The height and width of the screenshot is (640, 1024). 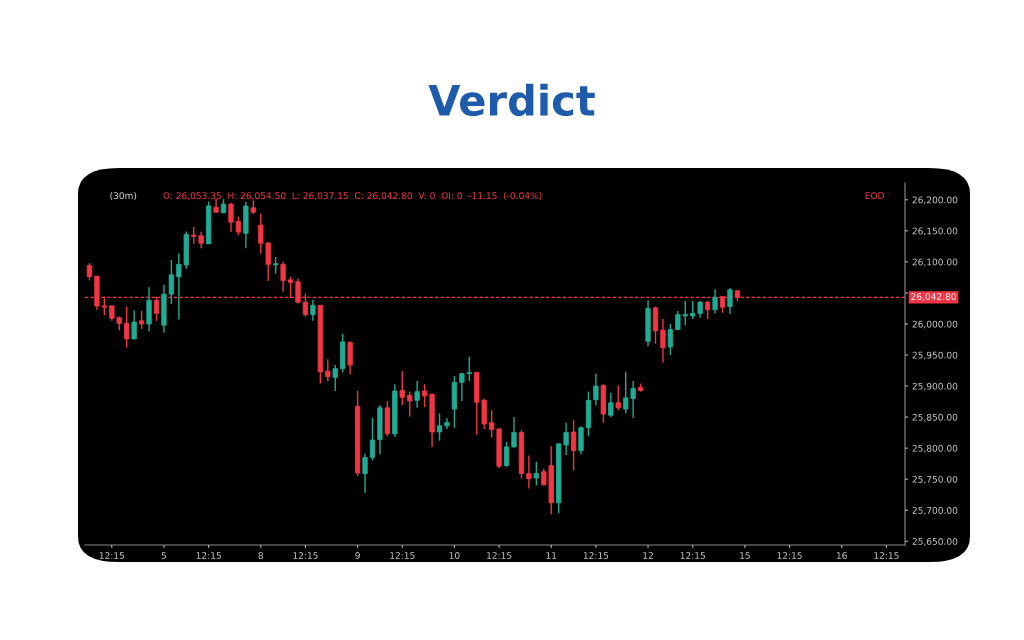 I want to click on x-tick-label: 8, so click(x=261, y=555).